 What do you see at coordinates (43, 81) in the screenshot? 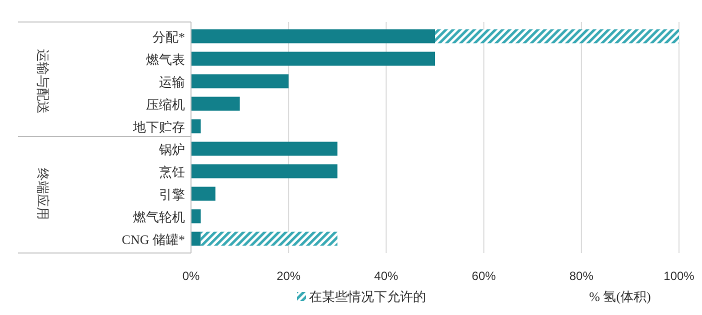
I see `text: 运输与配送` at bounding box center [43, 81].